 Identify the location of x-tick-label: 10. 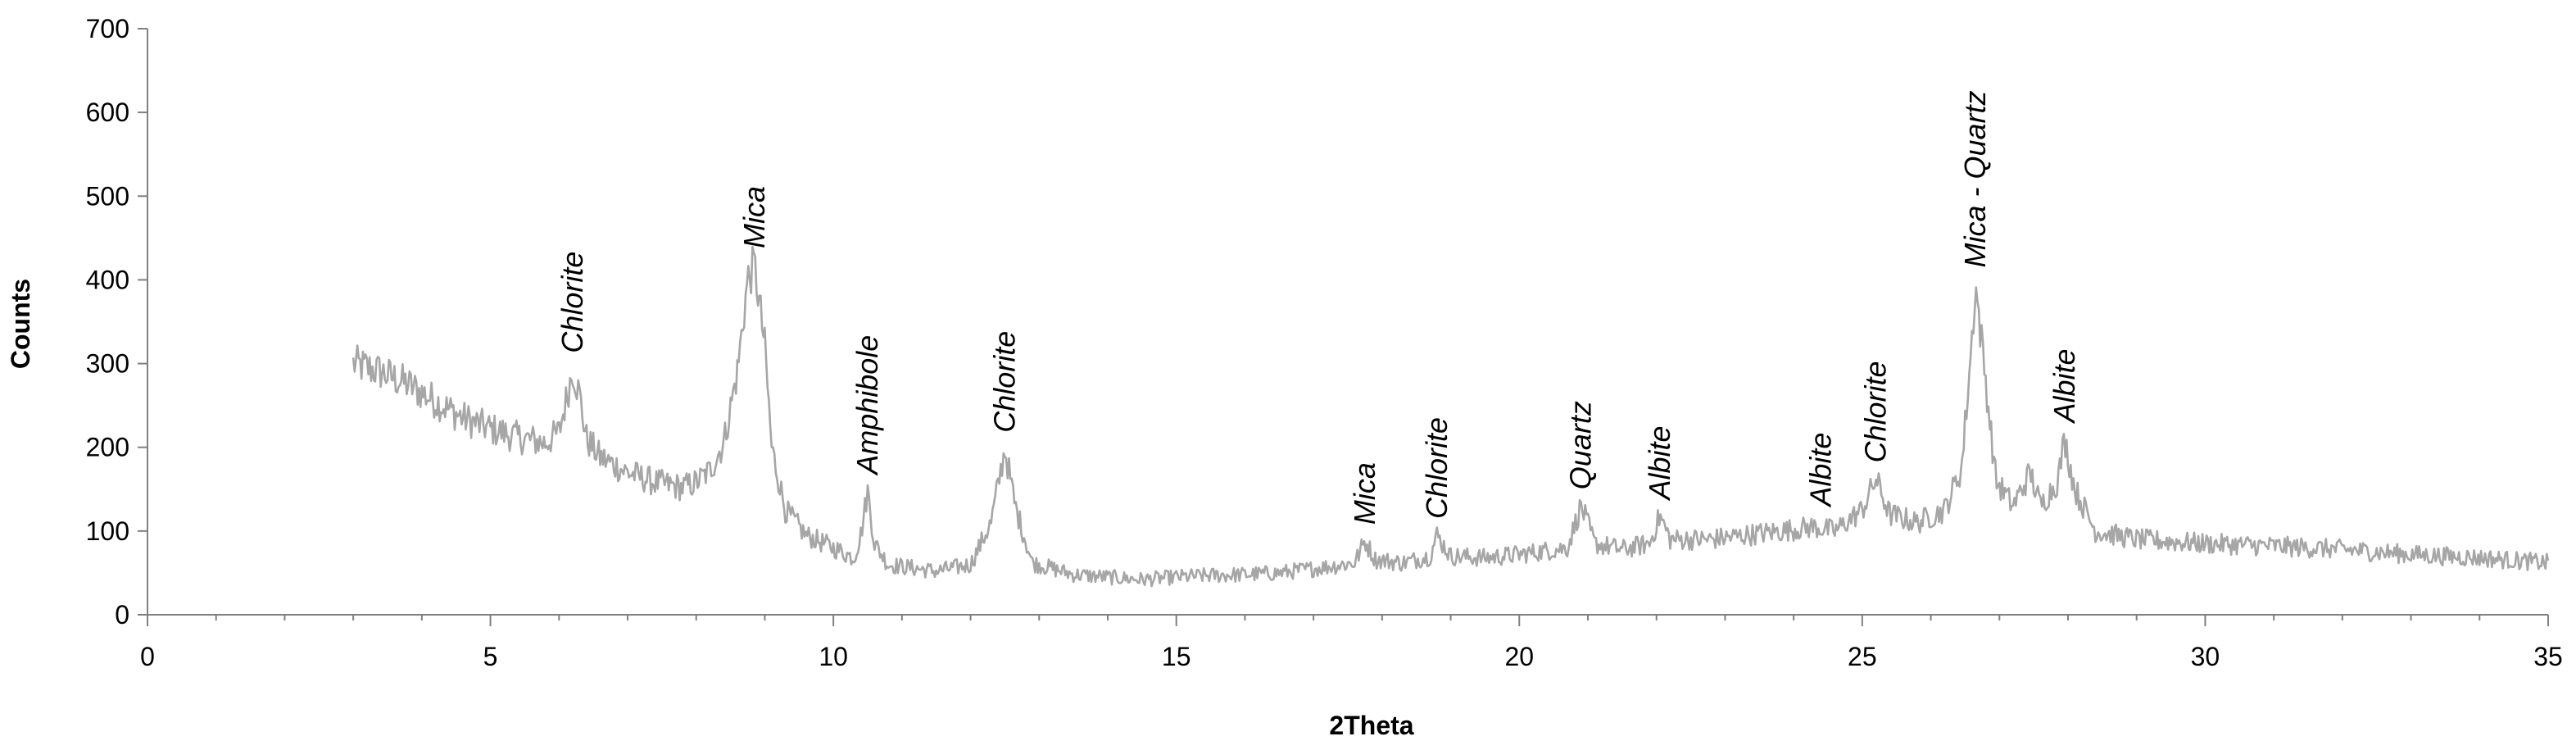
(833, 656).